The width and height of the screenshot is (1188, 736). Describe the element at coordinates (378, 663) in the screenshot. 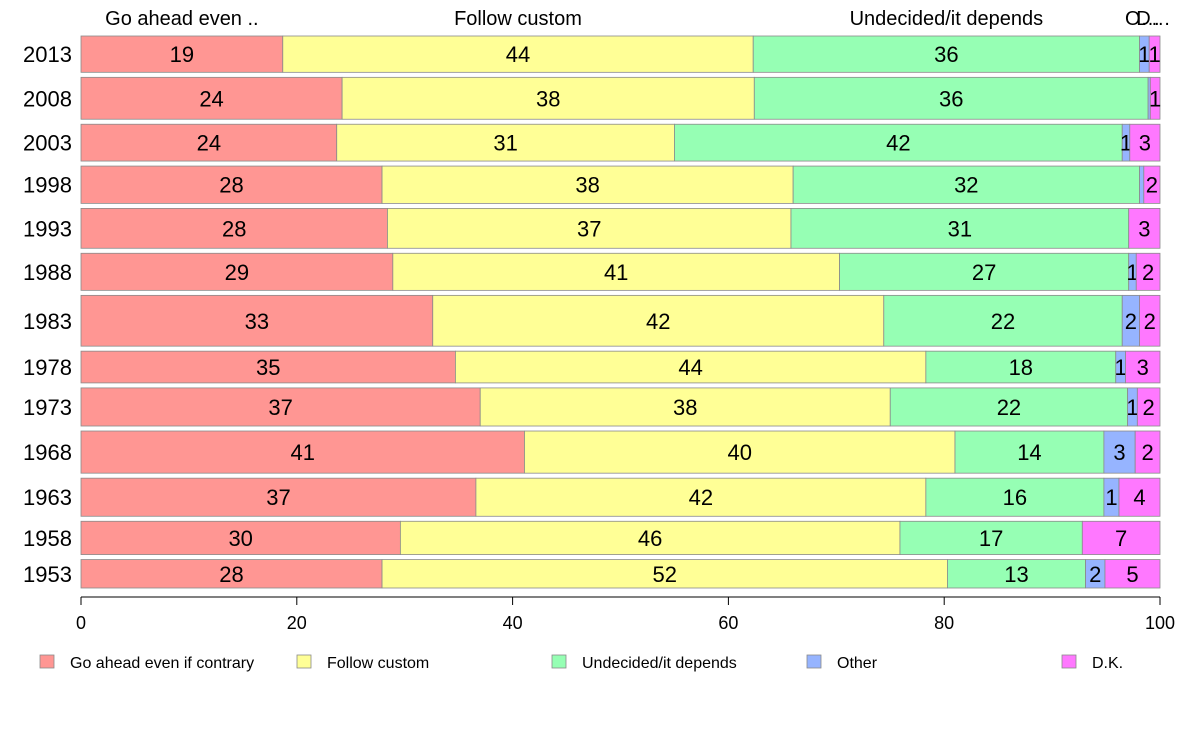

I see `legend-label-1: Follow custom` at that location.